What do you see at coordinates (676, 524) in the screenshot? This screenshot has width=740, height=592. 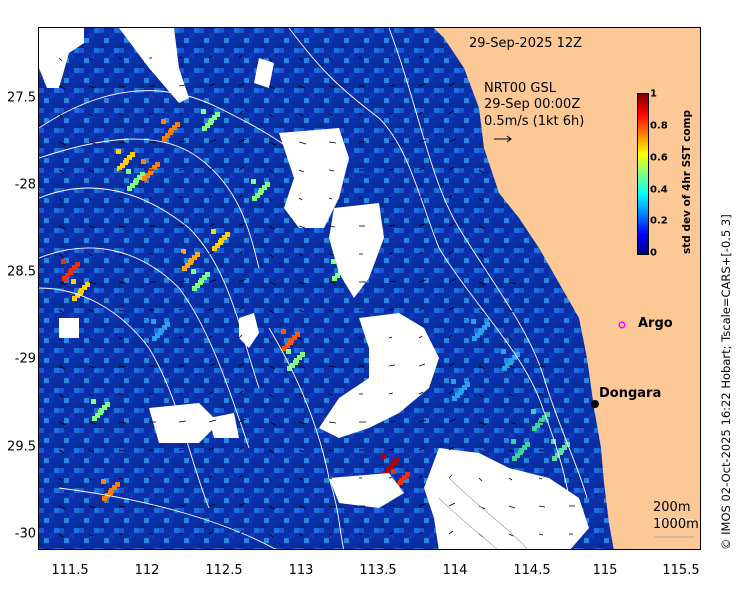 I see `depth-legend-1000: 1000m` at bounding box center [676, 524].